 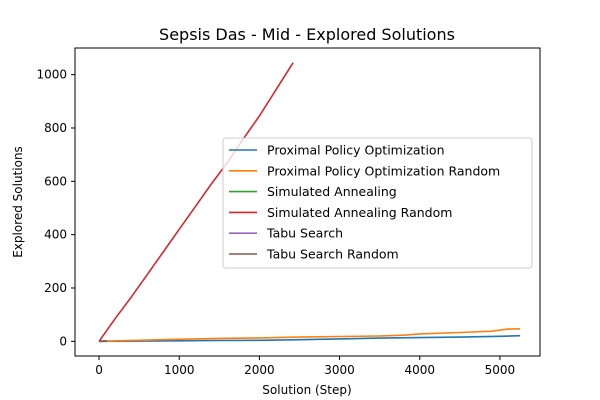 What do you see at coordinates (259, 370) in the screenshot?
I see `x-tick-label-2: 2000` at bounding box center [259, 370].